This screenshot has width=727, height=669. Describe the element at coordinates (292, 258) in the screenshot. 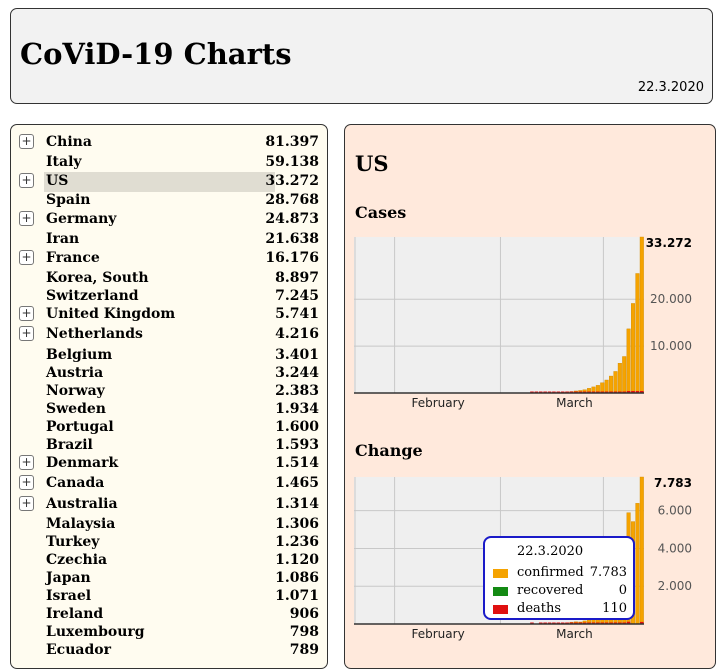

I see `country-value: 16.176` at that location.